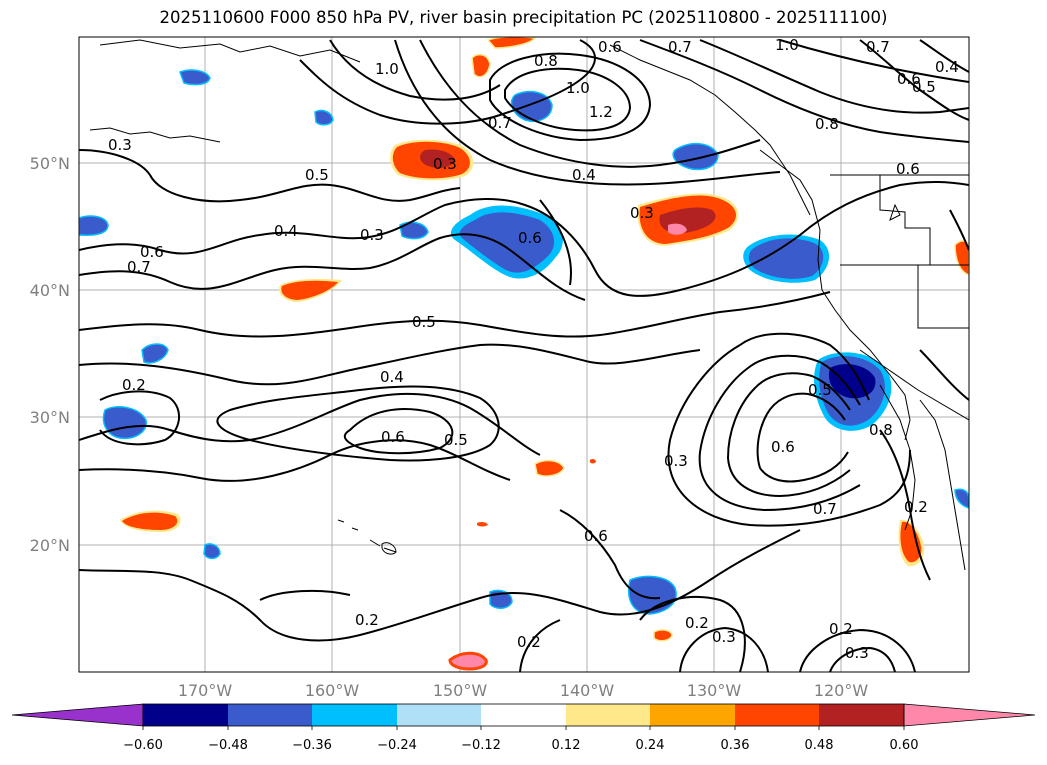 The width and height of the screenshot is (1047, 765). I want to click on lon-label: 120°W, so click(841, 690).